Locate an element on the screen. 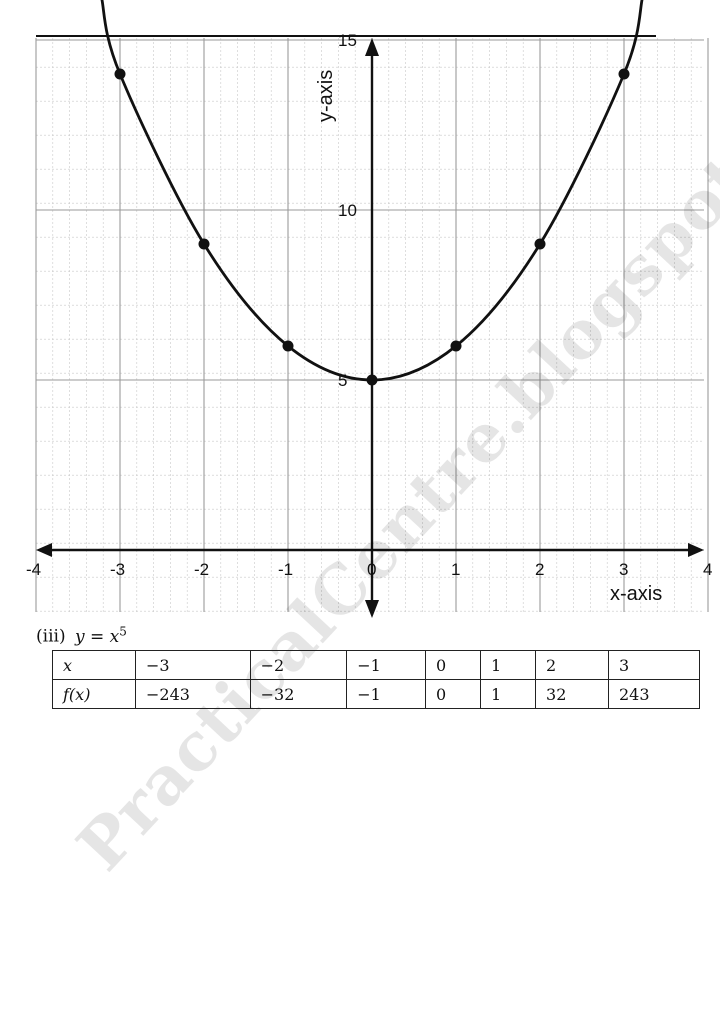 The width and height of the screenshot is (720, 1018). x-axis-label: x-axis is located at coordinates (636, 594).